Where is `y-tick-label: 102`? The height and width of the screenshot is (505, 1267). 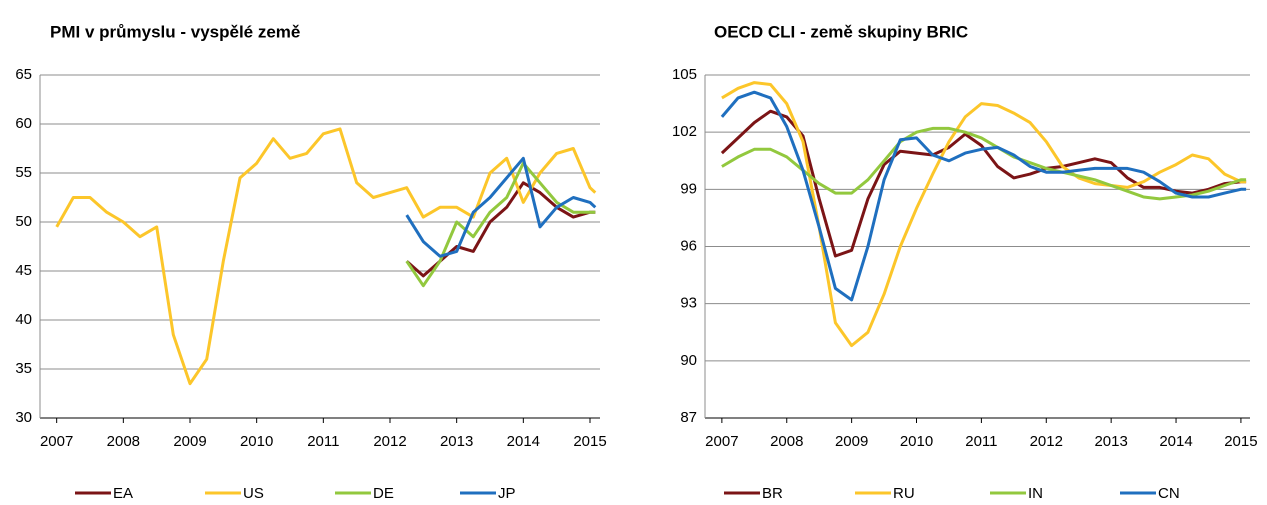 y-tick-label: 102 is located at coordinates (684, 131).